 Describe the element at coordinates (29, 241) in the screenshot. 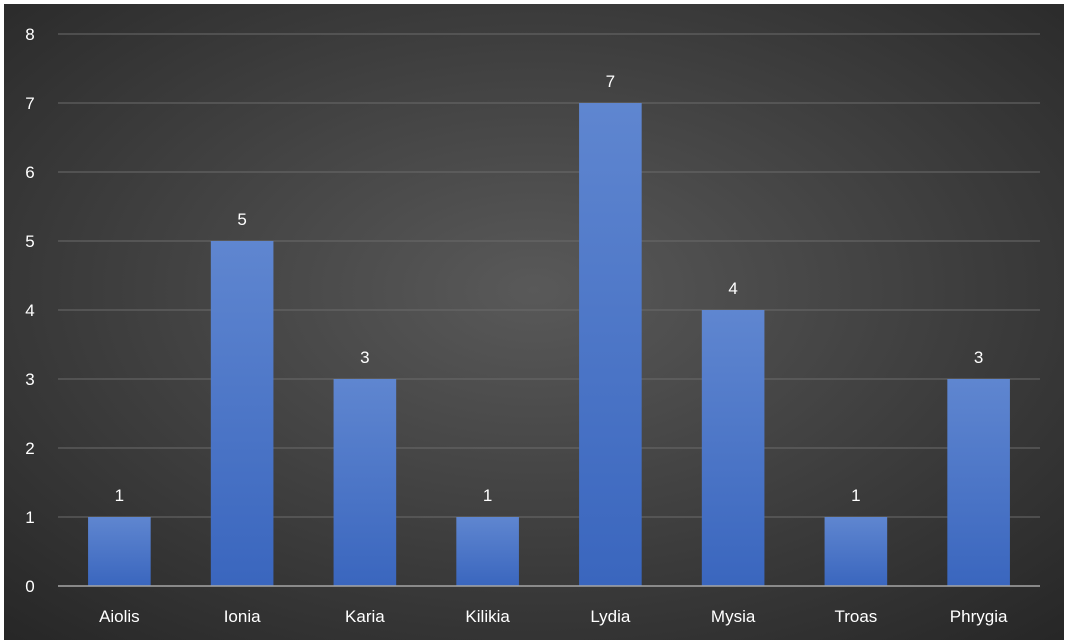

I see `y-tick-label: 5` at that location.